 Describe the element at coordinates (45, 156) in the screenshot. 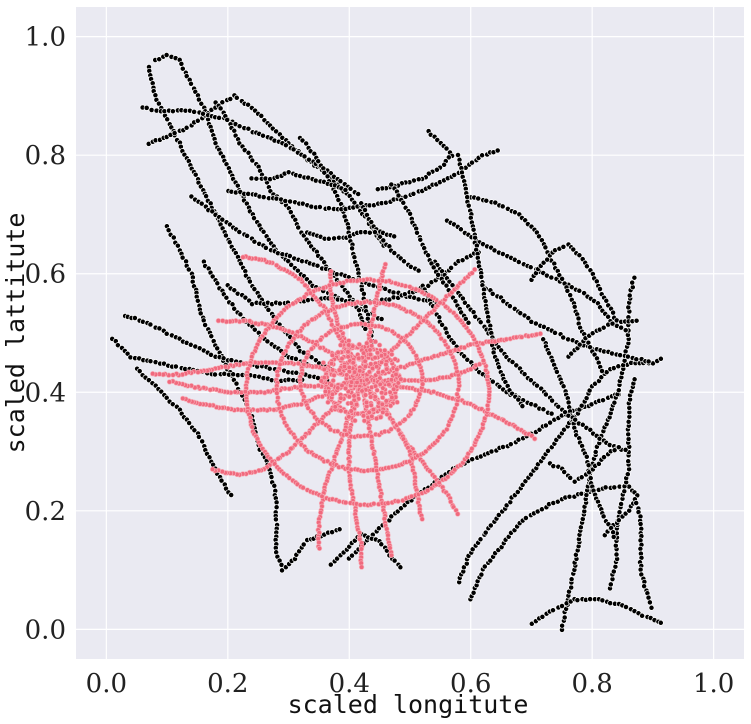

I see `y-tick-label: 0.8` at that location.